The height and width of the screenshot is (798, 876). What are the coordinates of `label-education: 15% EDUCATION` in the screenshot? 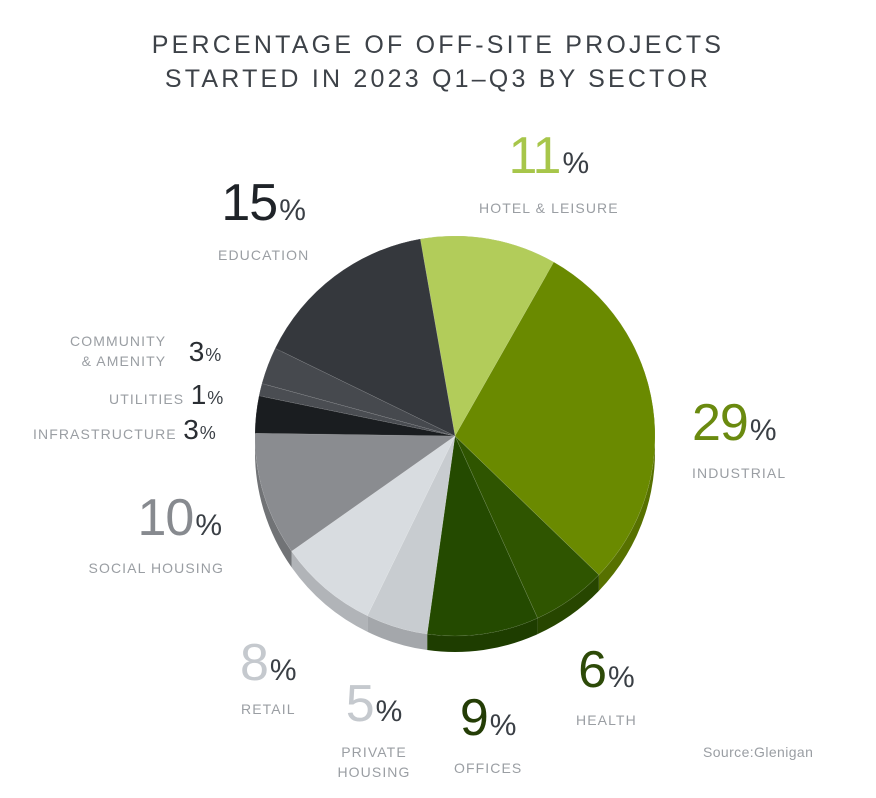 It's located at (264, 218).